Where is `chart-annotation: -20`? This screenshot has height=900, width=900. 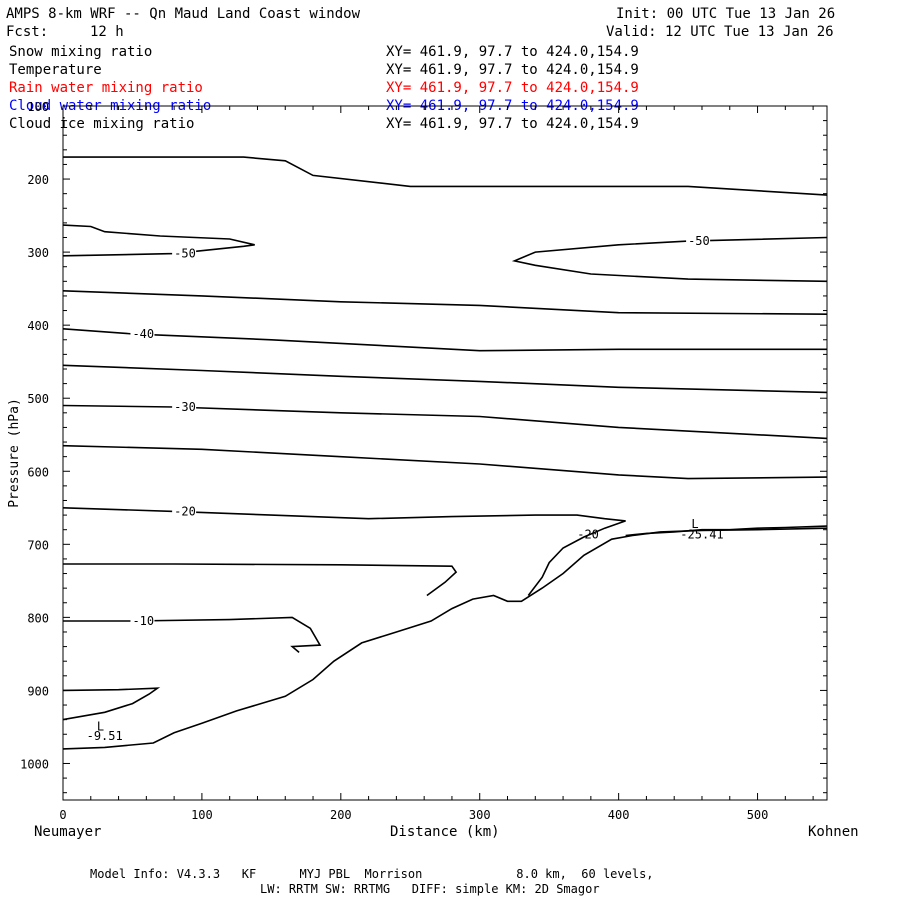
chart-annotation: -20 is located at coordinates (588, 534).